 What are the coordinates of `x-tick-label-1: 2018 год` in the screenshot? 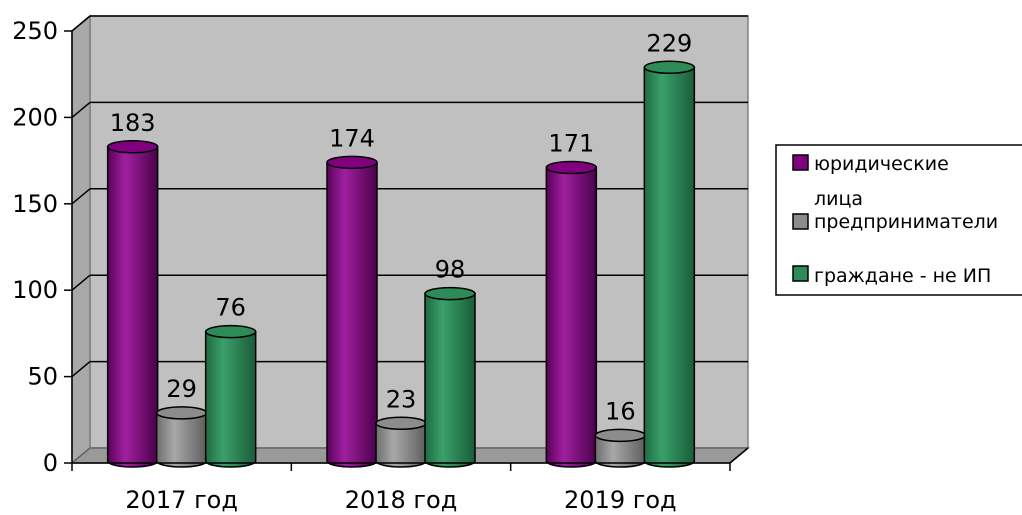 It's located at (401, 500).